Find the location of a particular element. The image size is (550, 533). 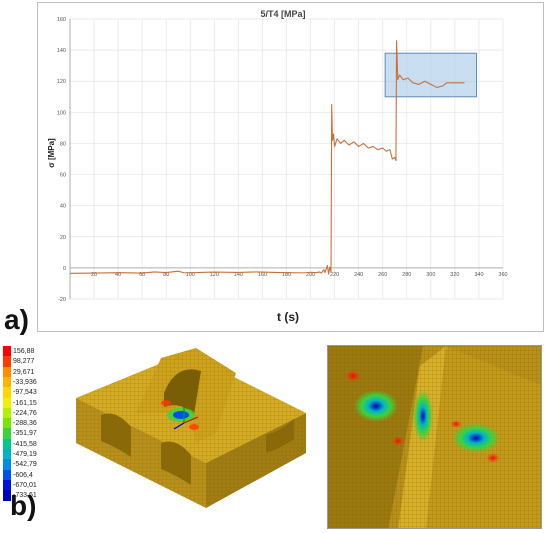

y-tick-label-1: 0 is located at coordinates (64, 269).